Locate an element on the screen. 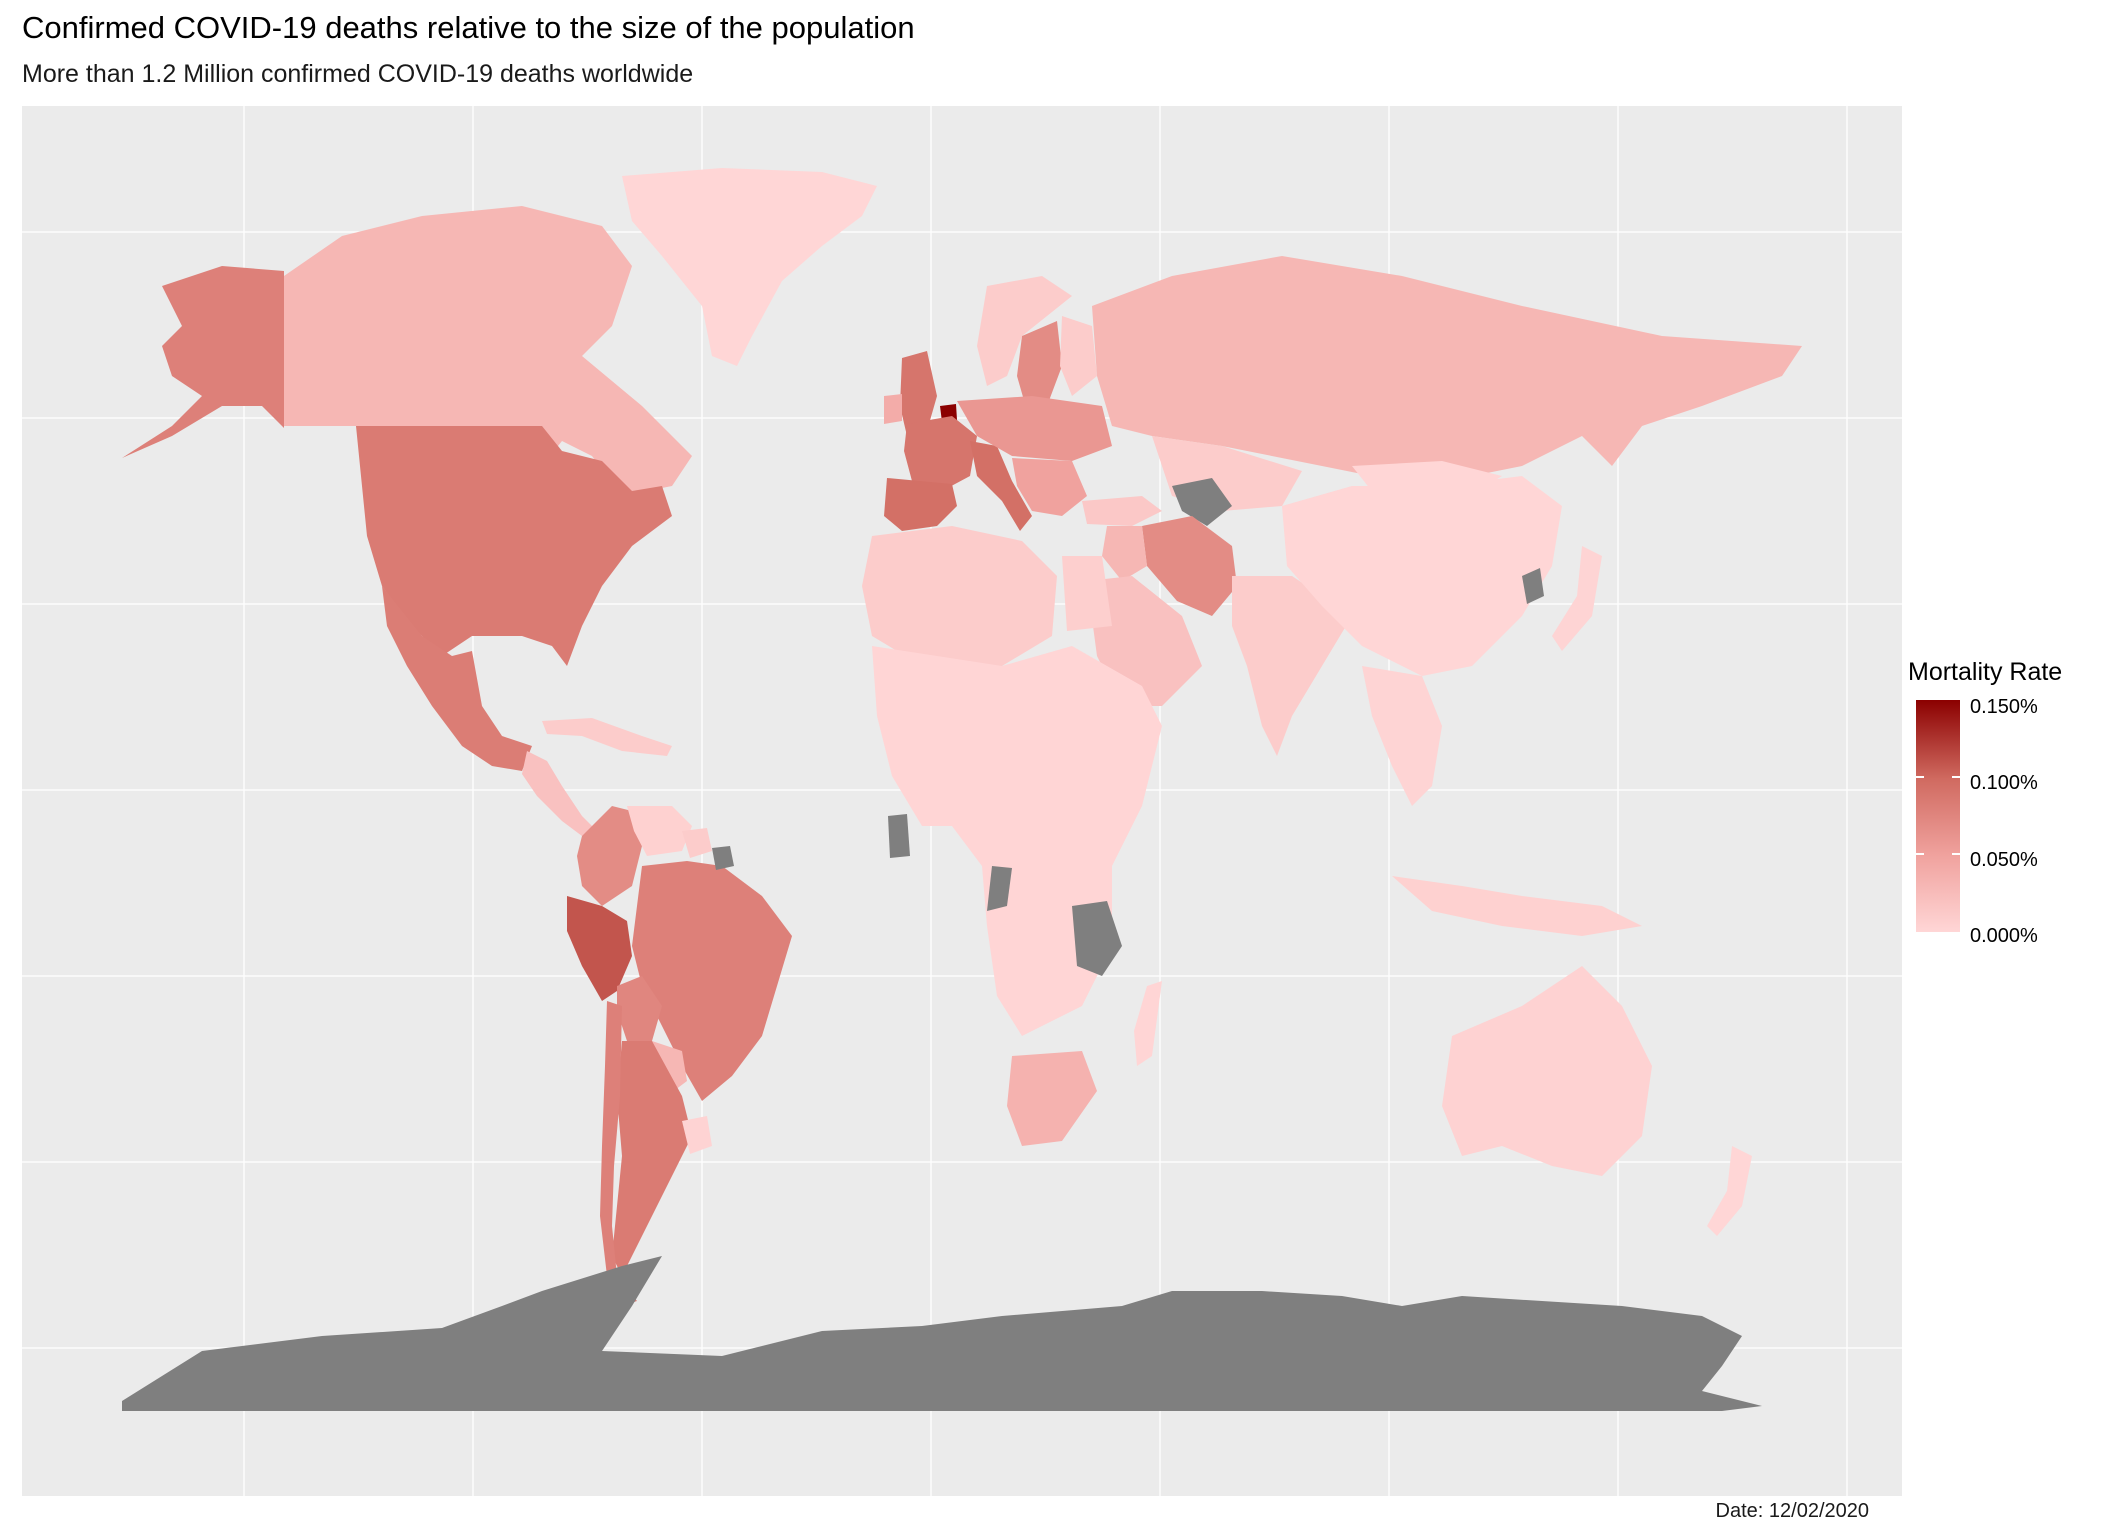 This screenshot has height=1536, width=2112. country-italy is located at coordinates (1001, 486).